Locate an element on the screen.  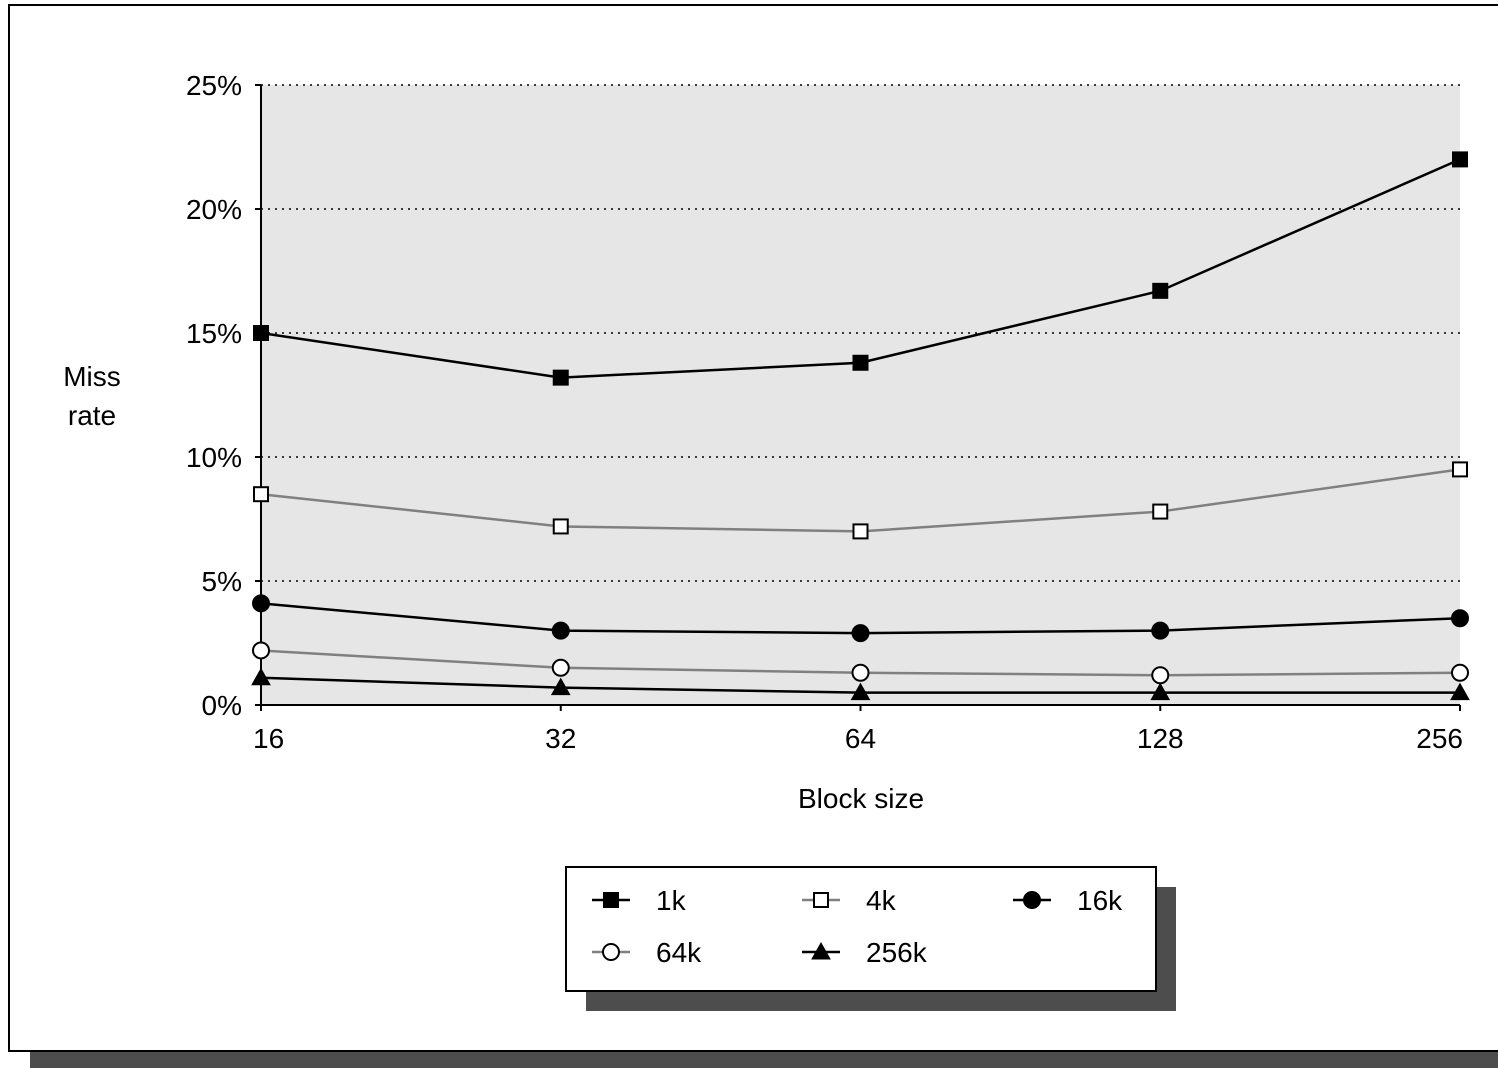
legend-item-16k: 16k is located at coordinates (1068, 900).